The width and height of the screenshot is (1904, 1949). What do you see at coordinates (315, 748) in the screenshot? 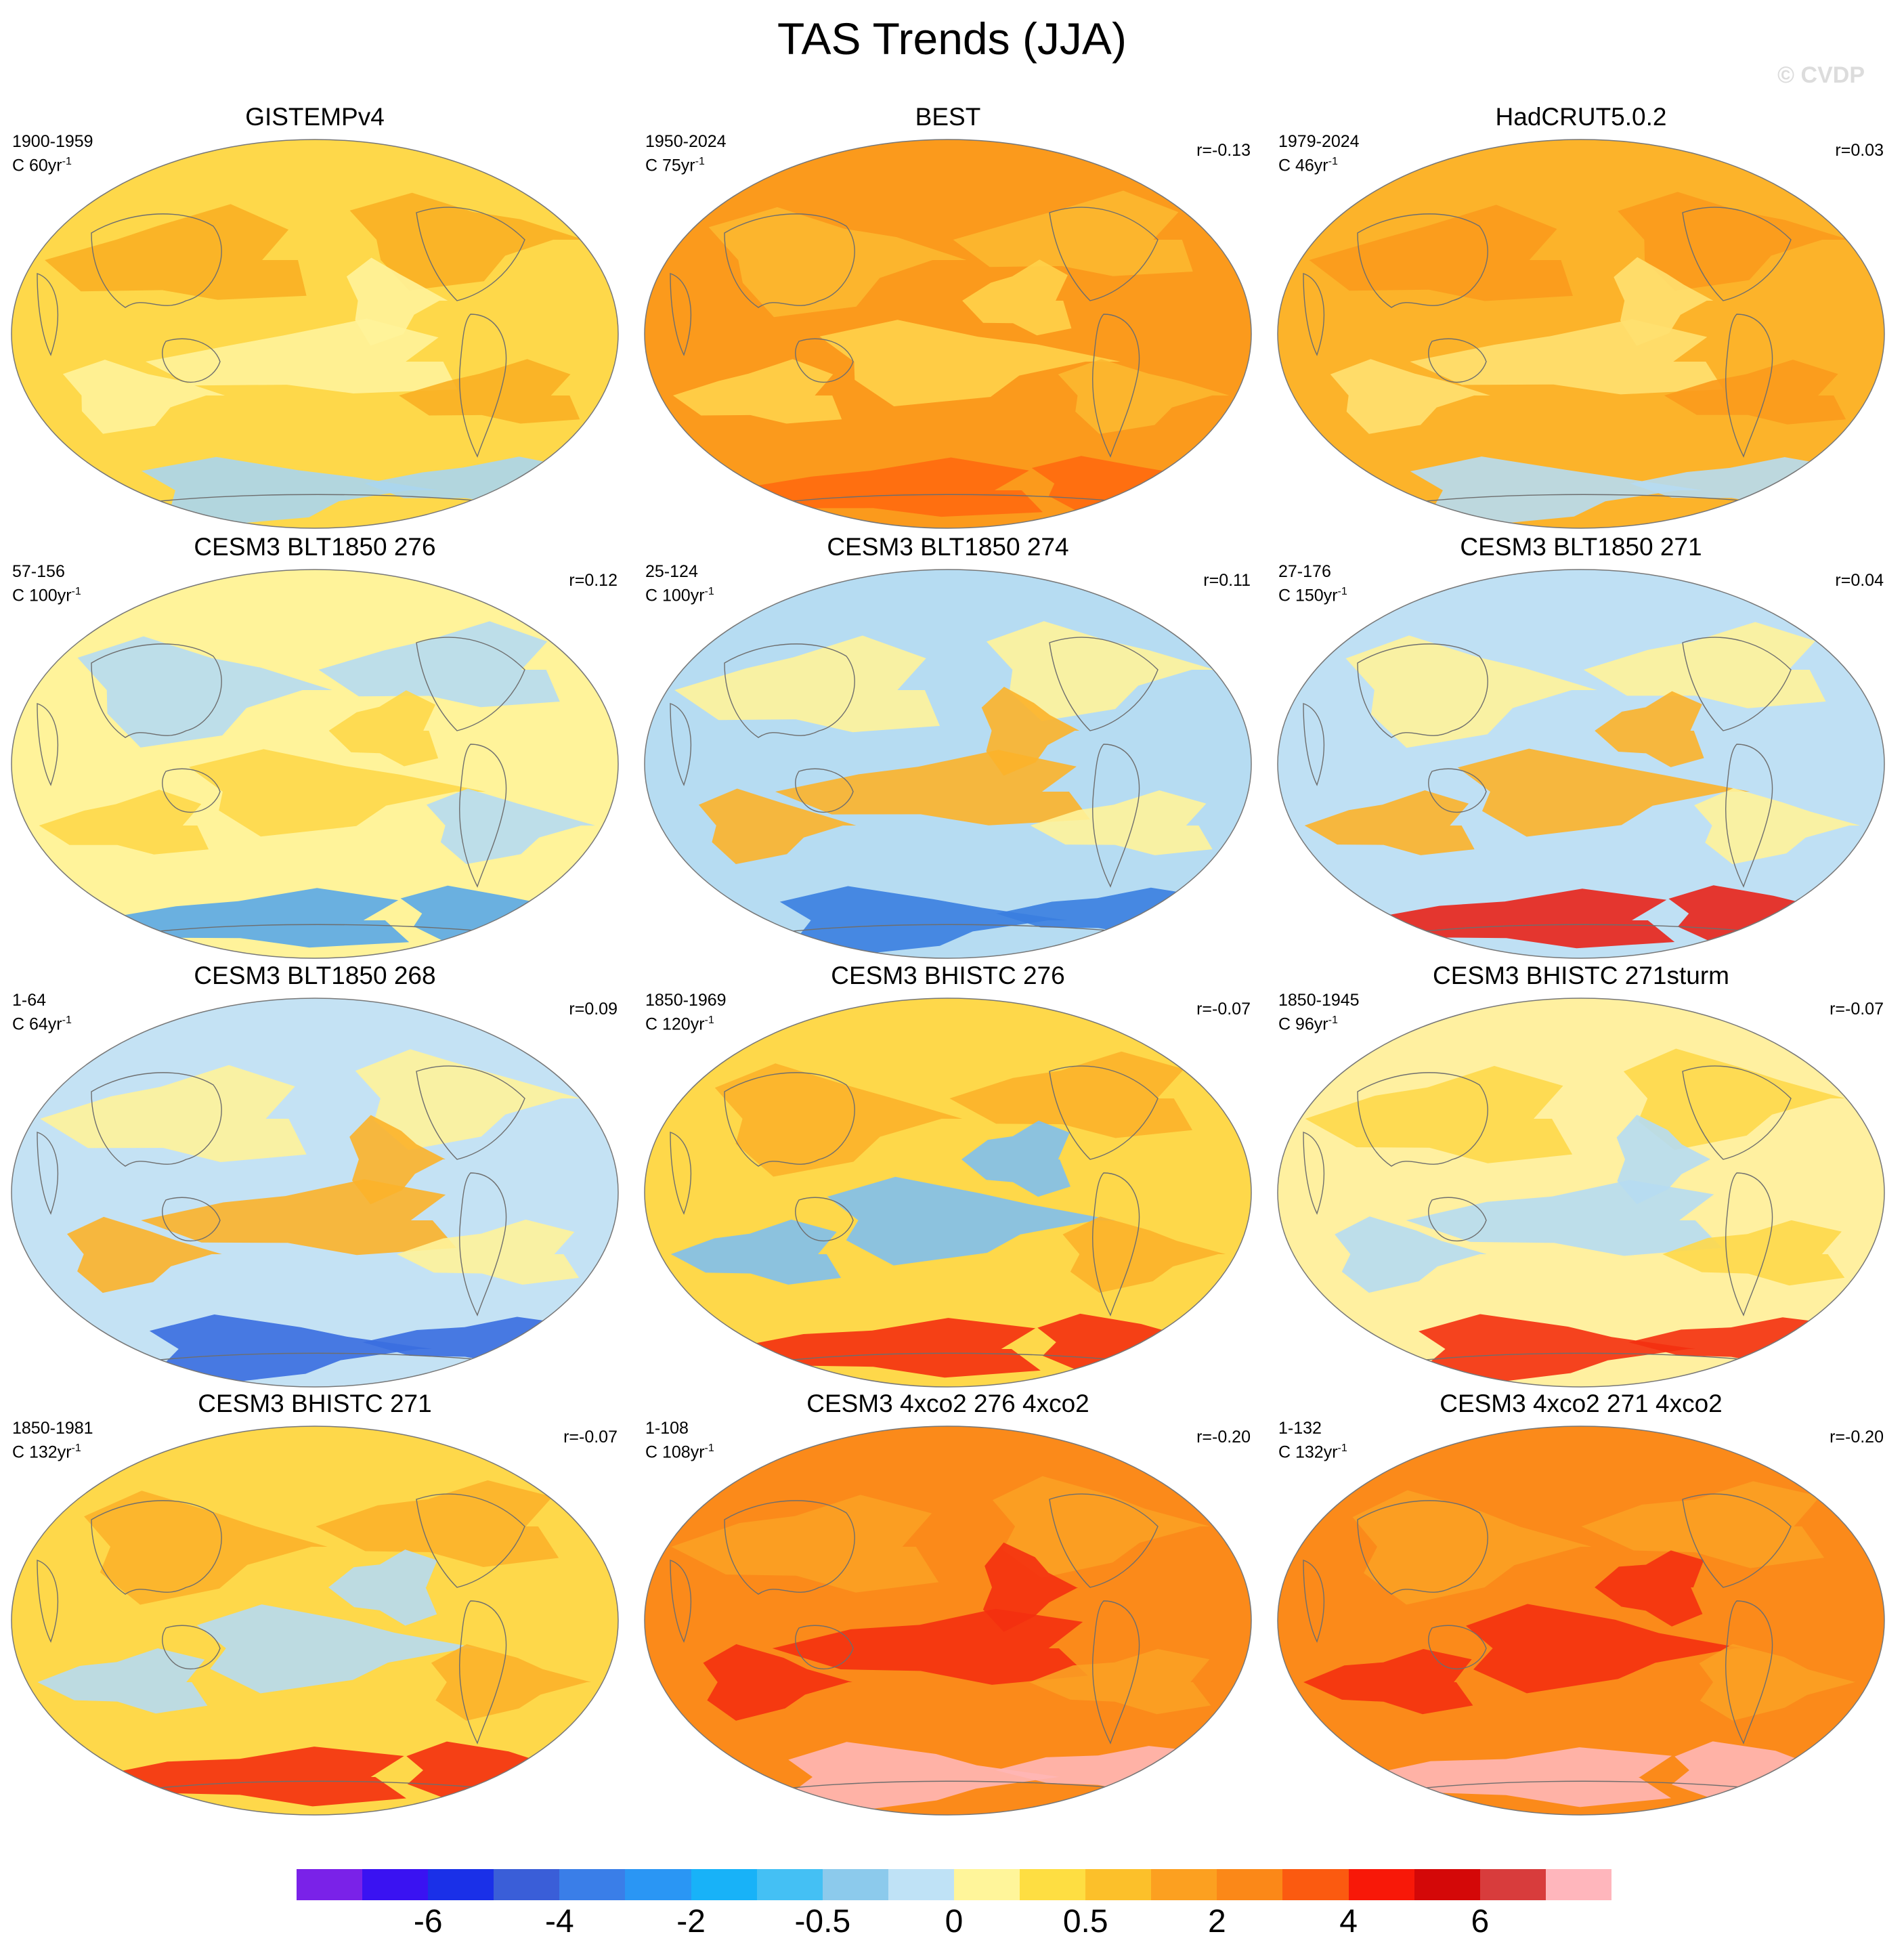
I see `map-panel: CESM3 BLT1850 276 57-156 C 100yr-1 r=0.12` at bounding box center [315, 748].